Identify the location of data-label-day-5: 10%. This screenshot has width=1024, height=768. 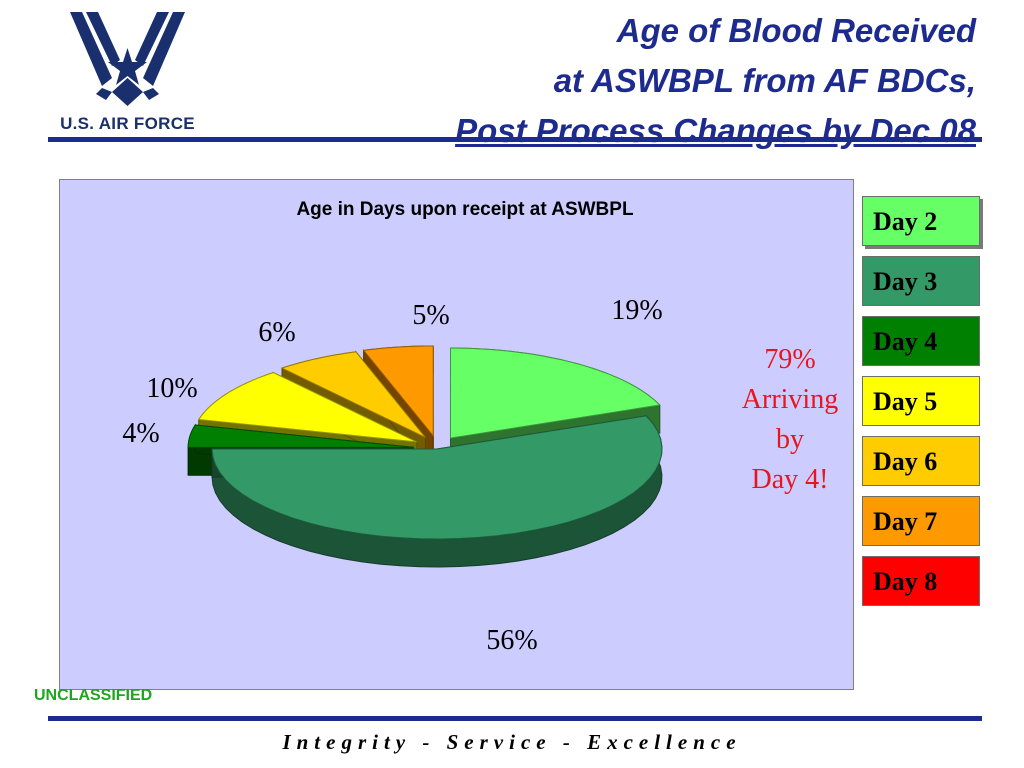
(171, 388).